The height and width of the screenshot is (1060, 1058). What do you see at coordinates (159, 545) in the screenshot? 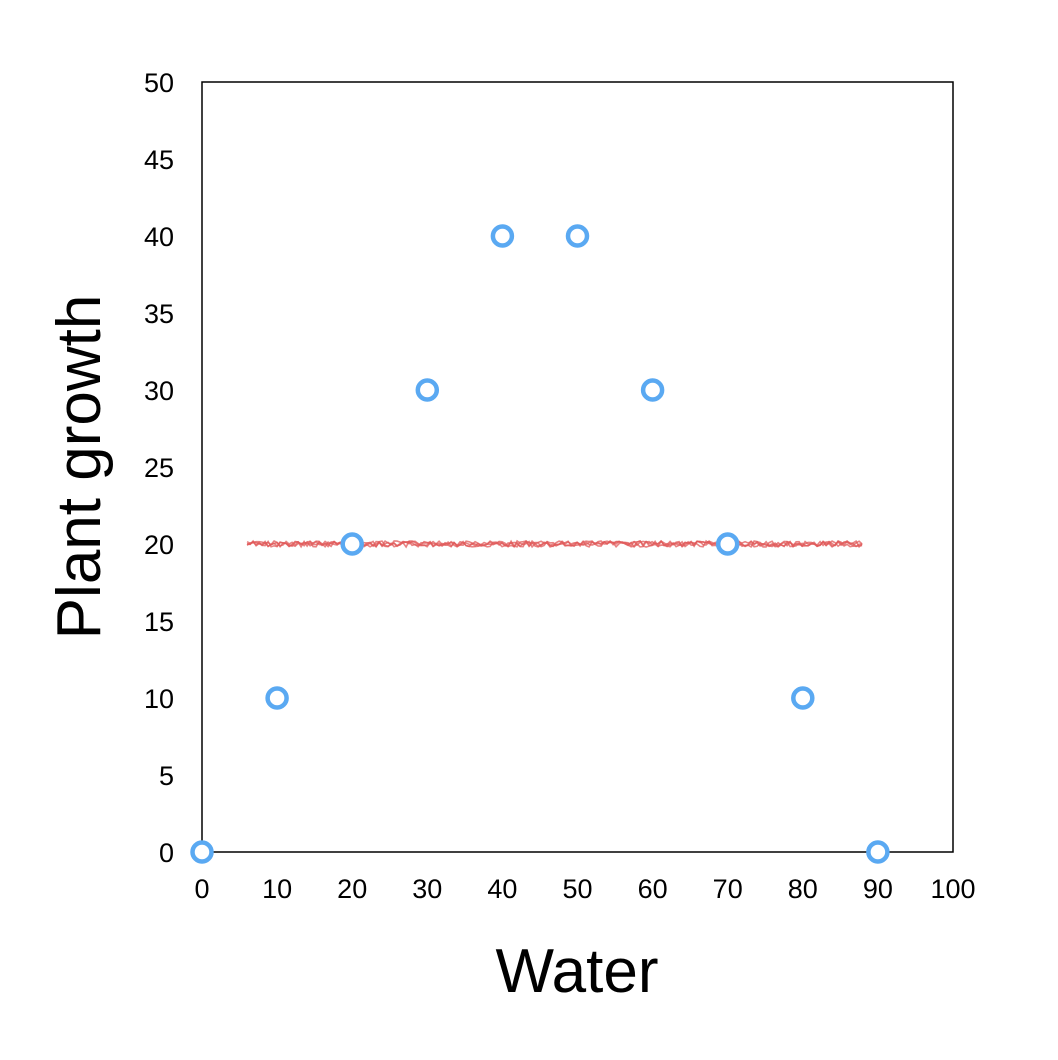
I see `y-tick-label: 20` at bounding box center [159, 545].